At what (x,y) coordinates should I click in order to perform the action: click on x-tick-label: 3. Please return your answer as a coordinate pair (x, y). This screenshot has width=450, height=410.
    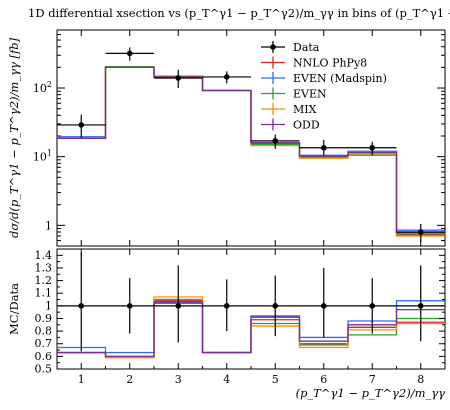
    Looking at the image, I should click on (178, 379).